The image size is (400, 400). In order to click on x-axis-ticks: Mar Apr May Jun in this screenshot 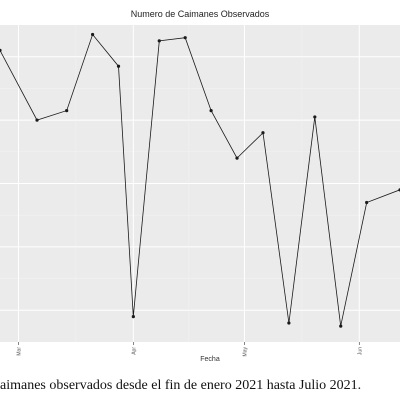, I will do `click(190, 349)`.